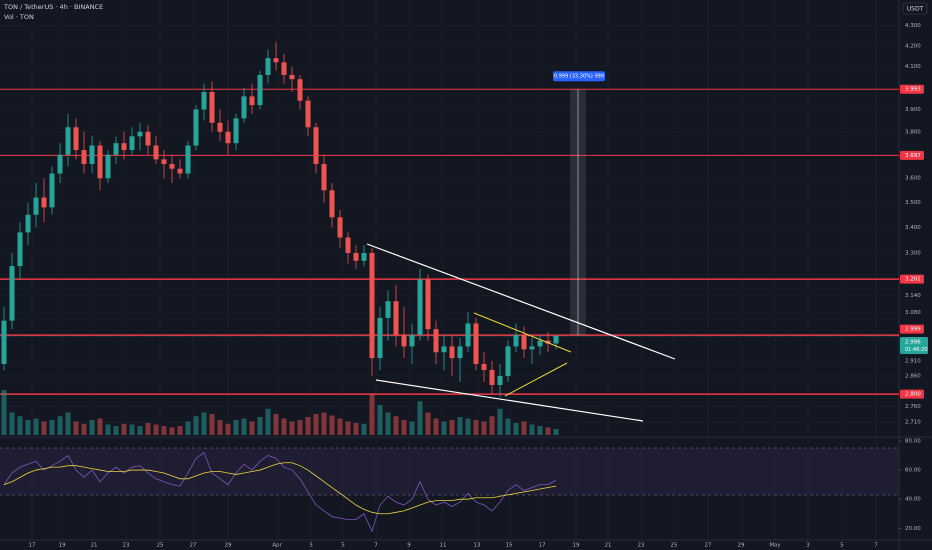  I want to click on x-tick-label: 13, so click(477, 546).